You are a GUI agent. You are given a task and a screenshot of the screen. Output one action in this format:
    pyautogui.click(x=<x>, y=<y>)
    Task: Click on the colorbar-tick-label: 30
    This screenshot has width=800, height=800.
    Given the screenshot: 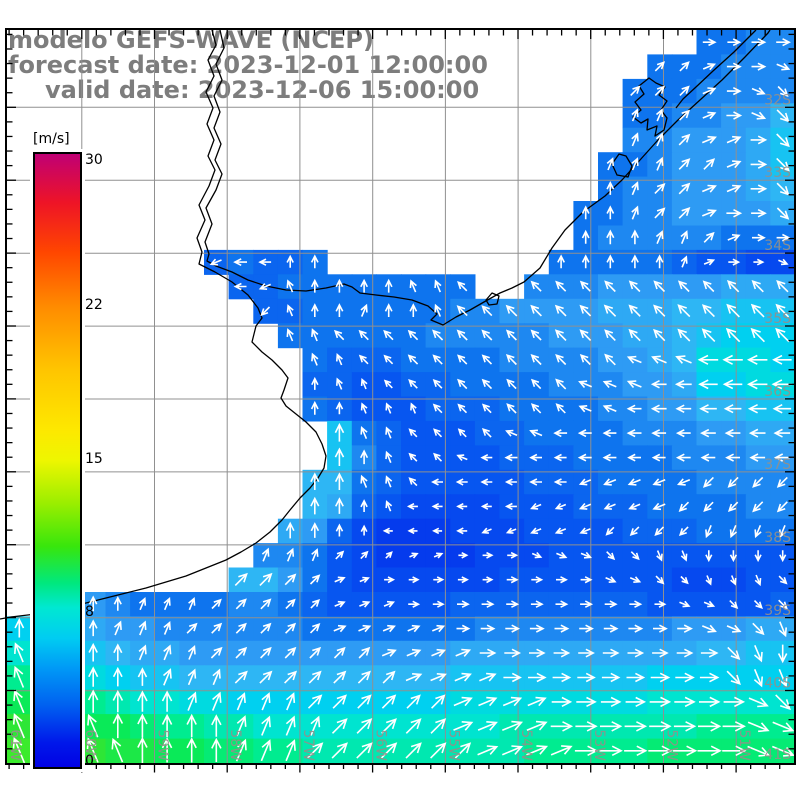 What is the action you would take?
    pyautogui.click(x=94, y=160)
    